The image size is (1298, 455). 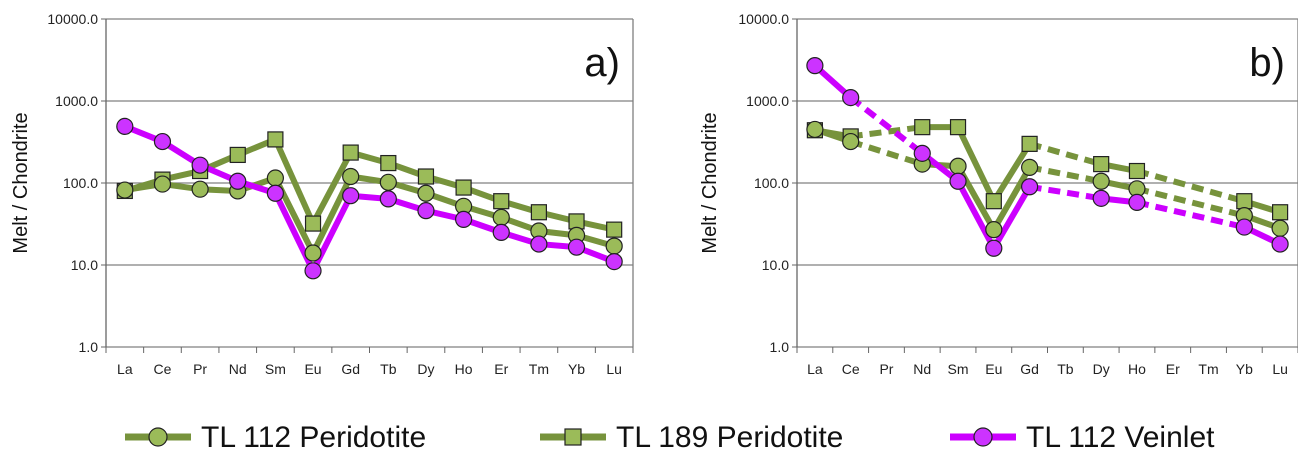 I want to click on x-tick-label: Er, so click(x=1173, y=369).